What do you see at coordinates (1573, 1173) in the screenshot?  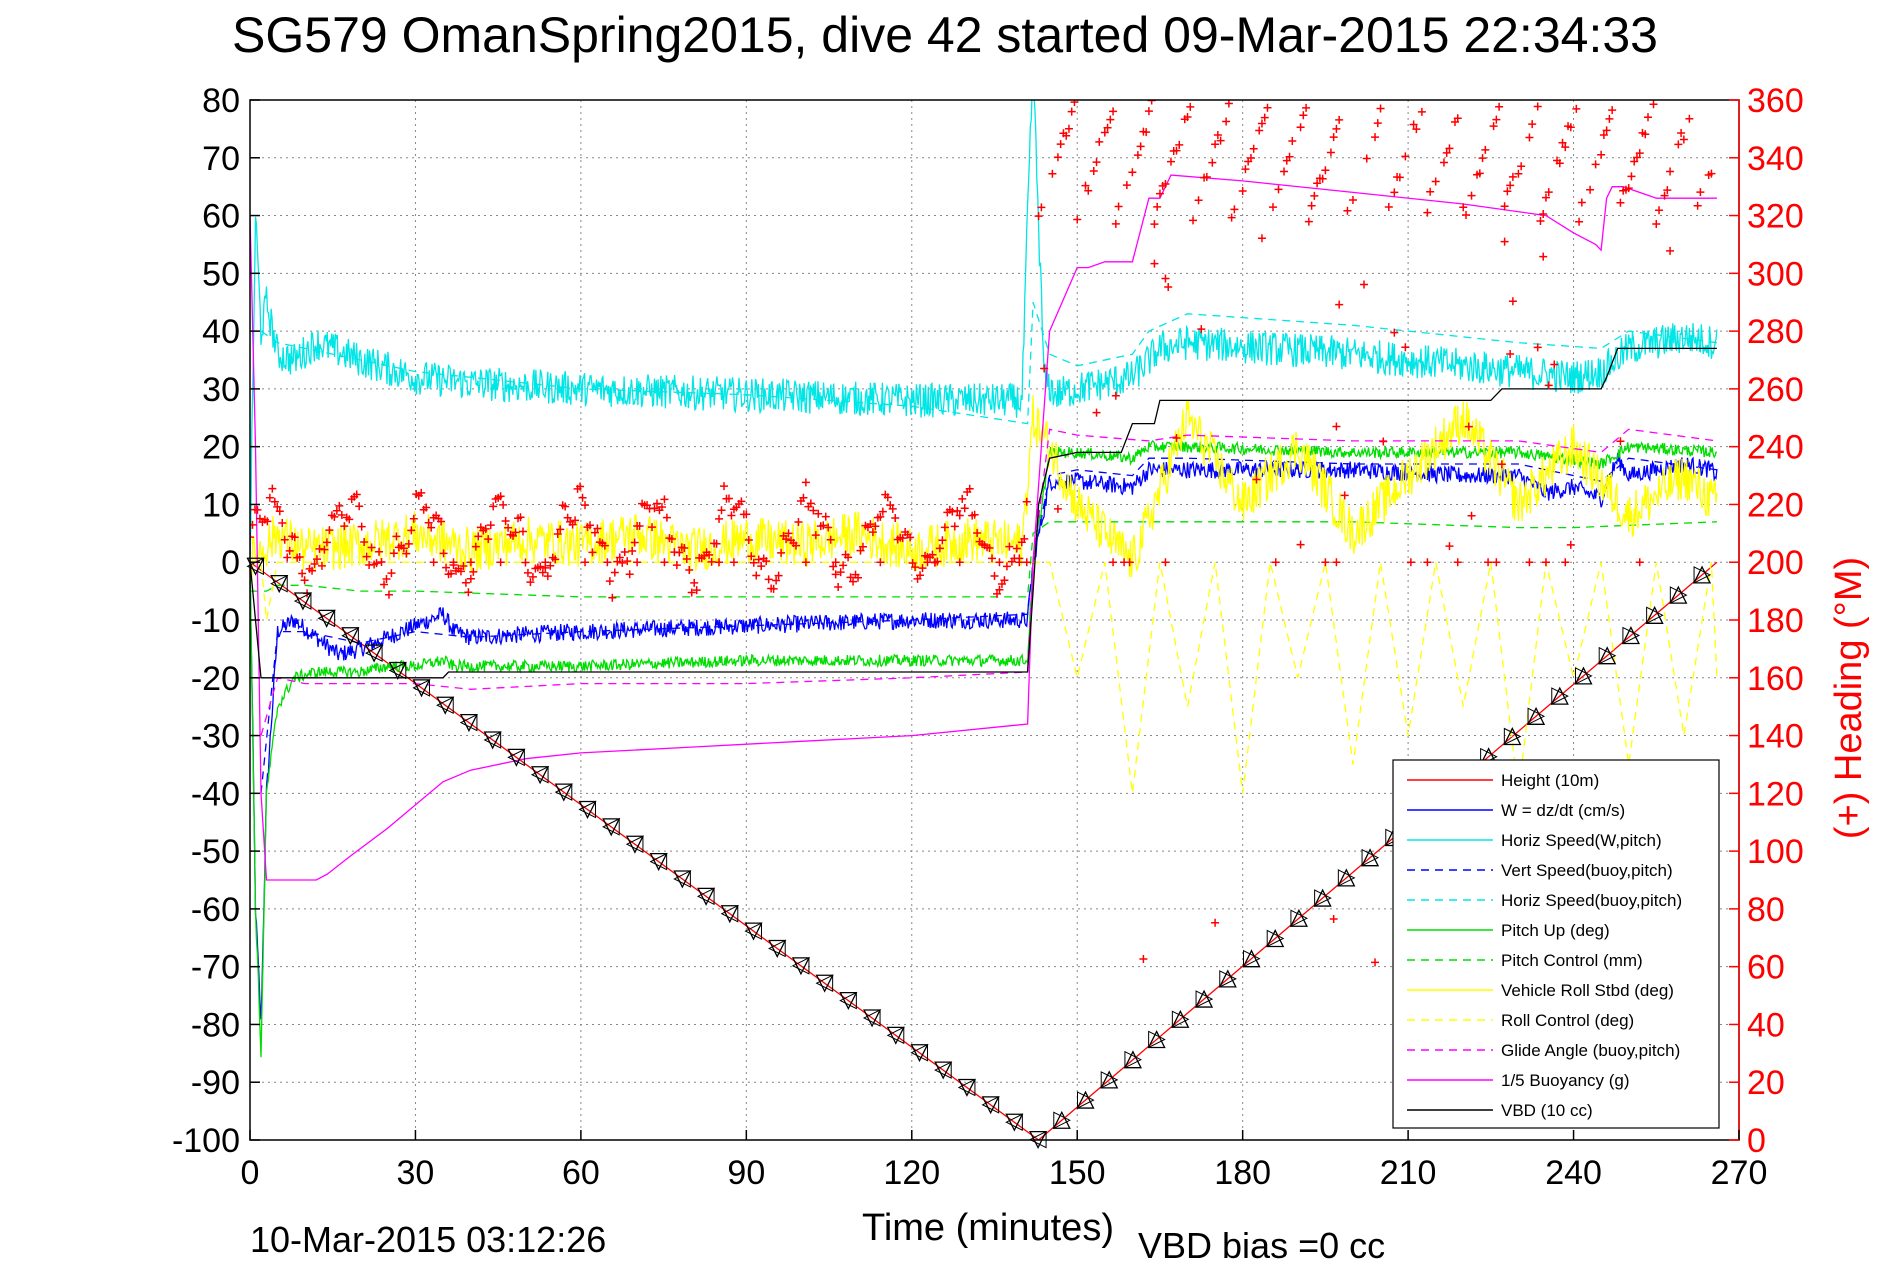 I see `x-tick-label-8: 240` at bounding box center [1573, 1173].